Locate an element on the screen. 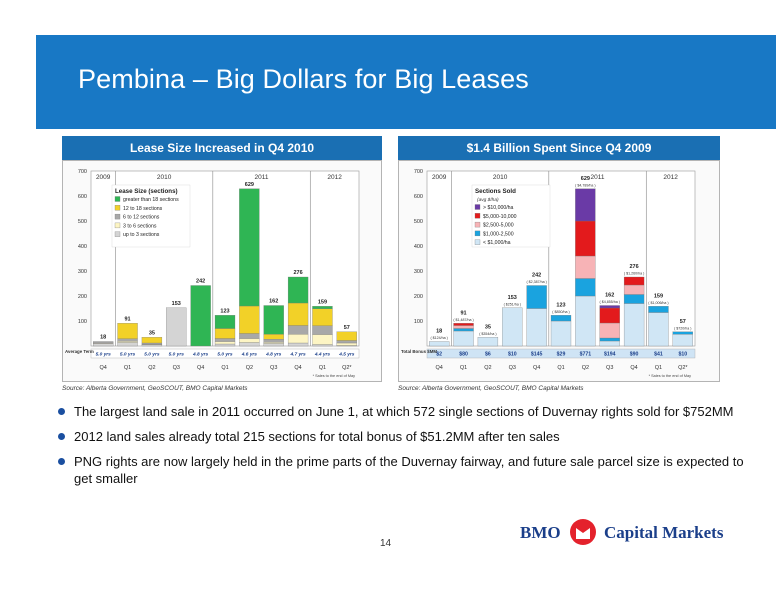 The image size is (776, 600). year-label: 2011 is located at coordinates (262, 177).